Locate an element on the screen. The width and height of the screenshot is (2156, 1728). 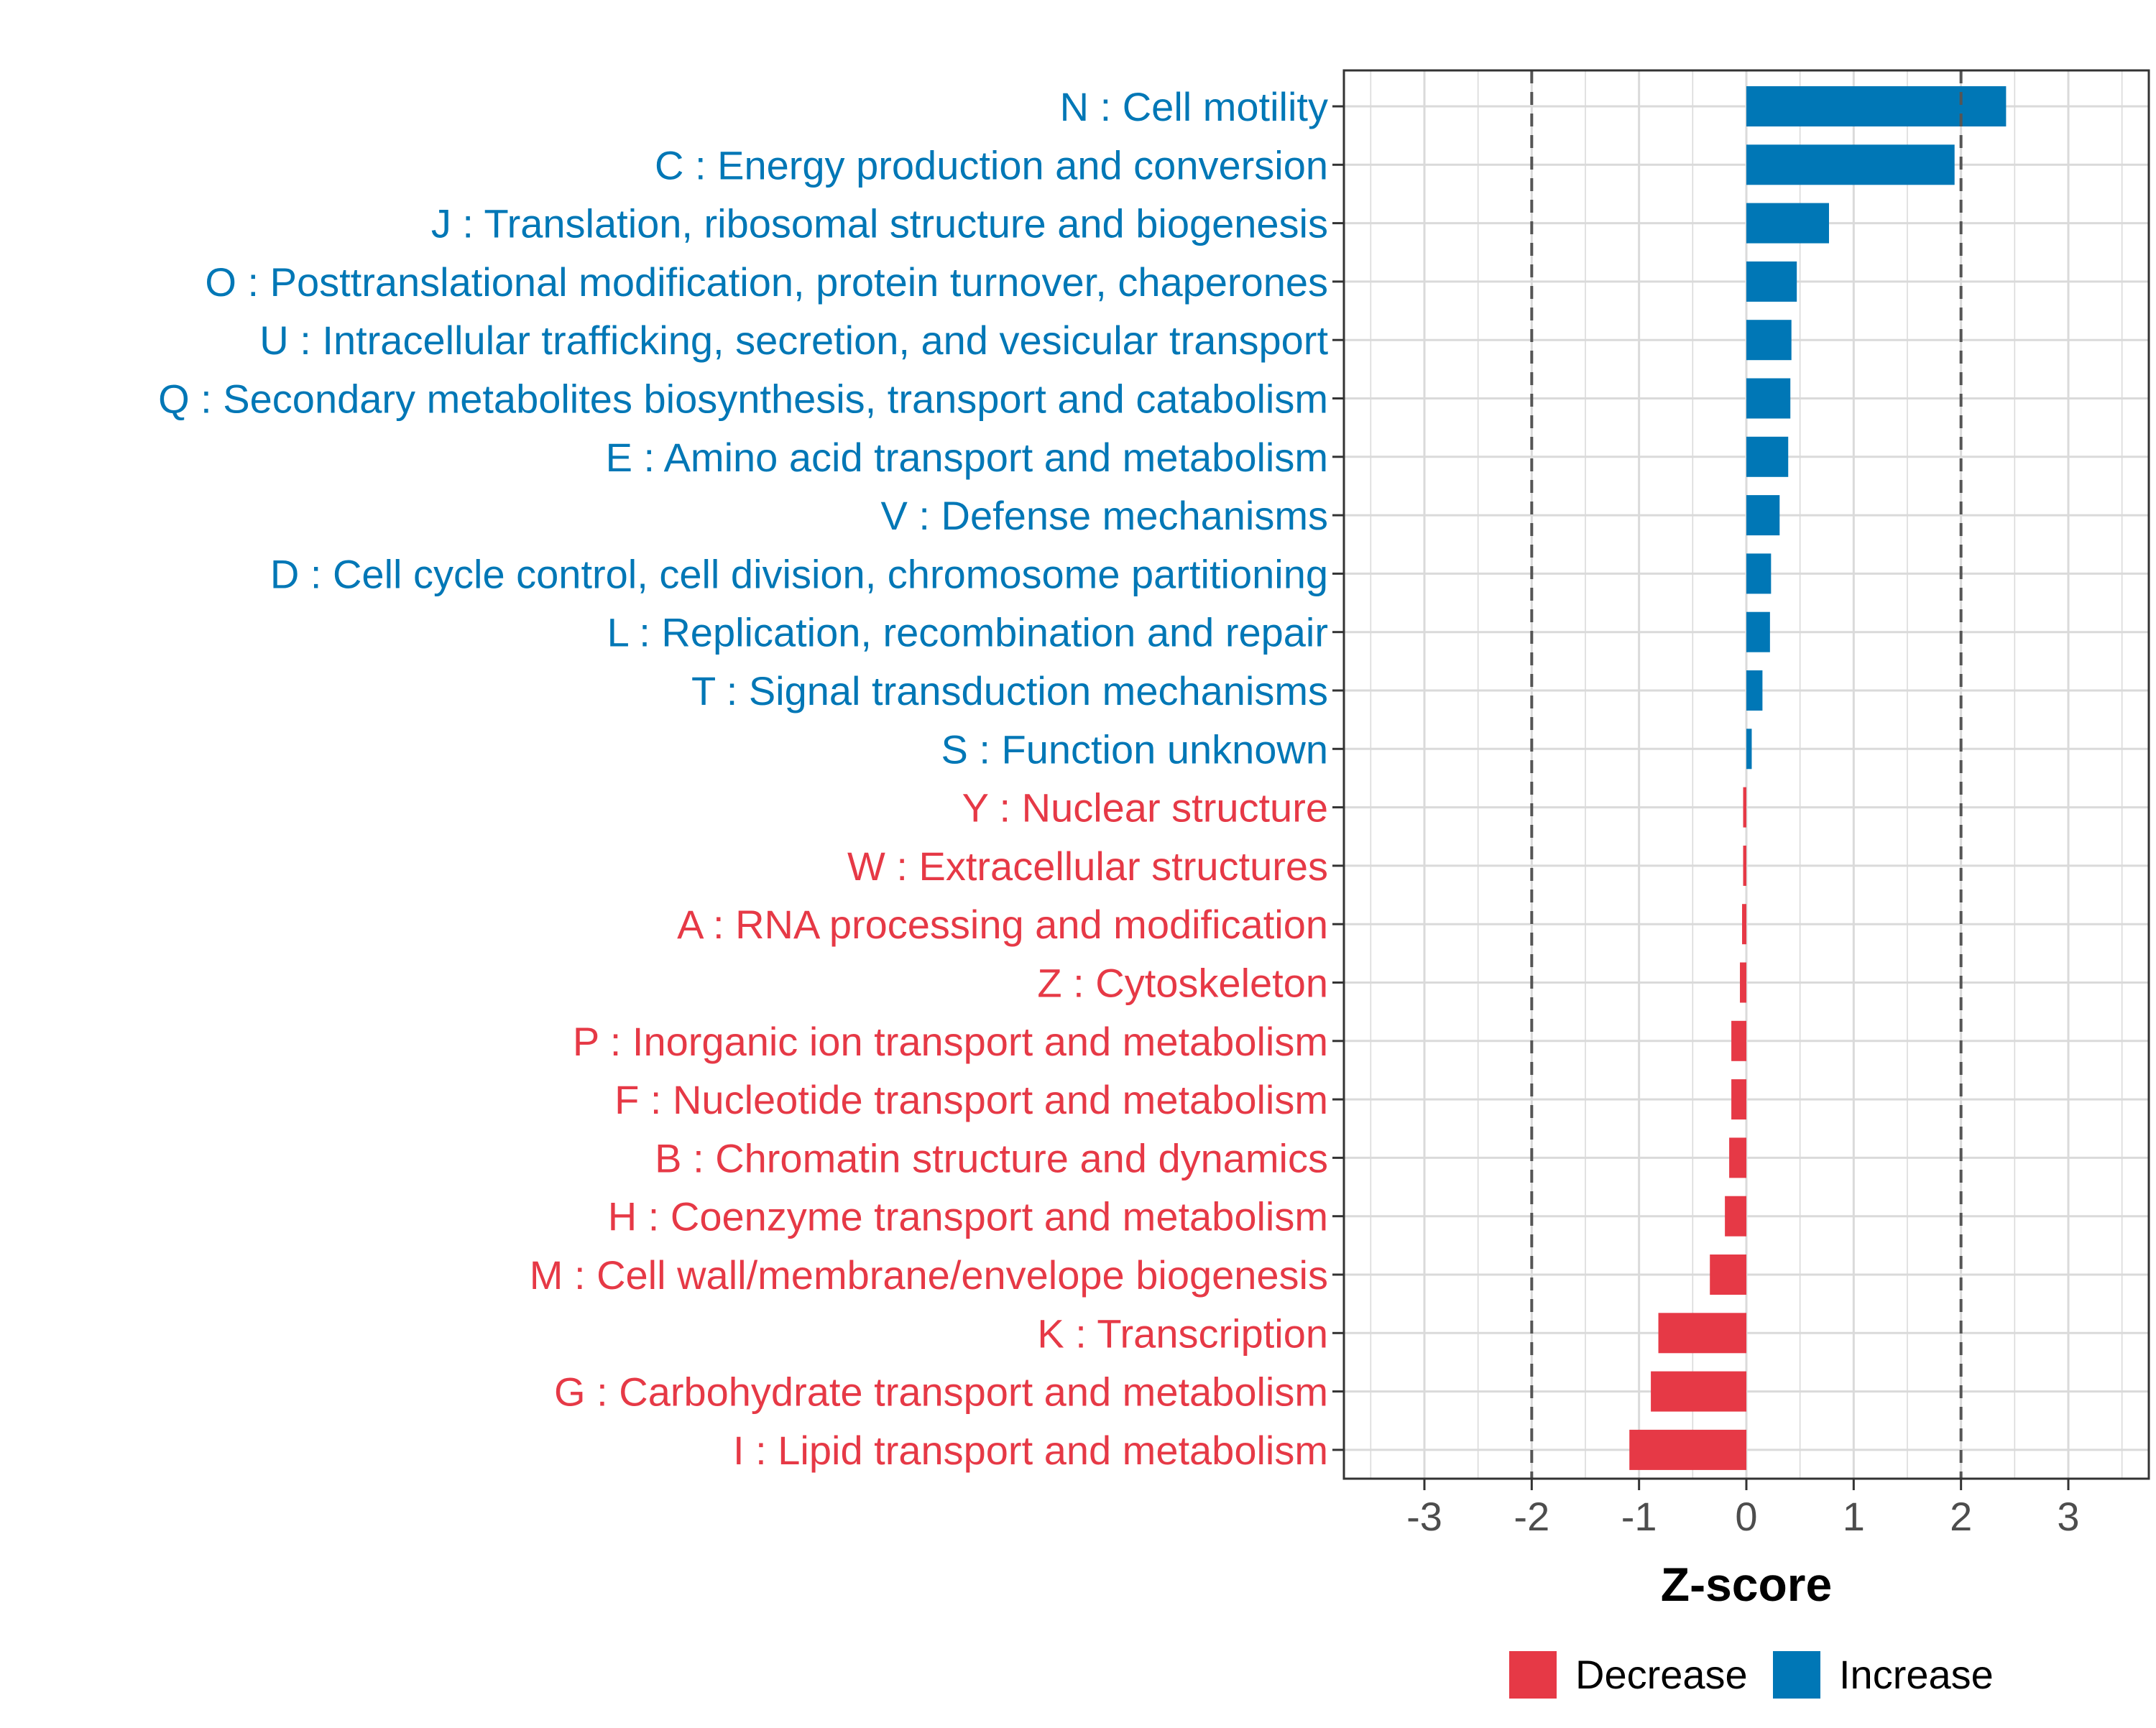
x-tick-label: -1 is located at coordinates (1639, 1517).